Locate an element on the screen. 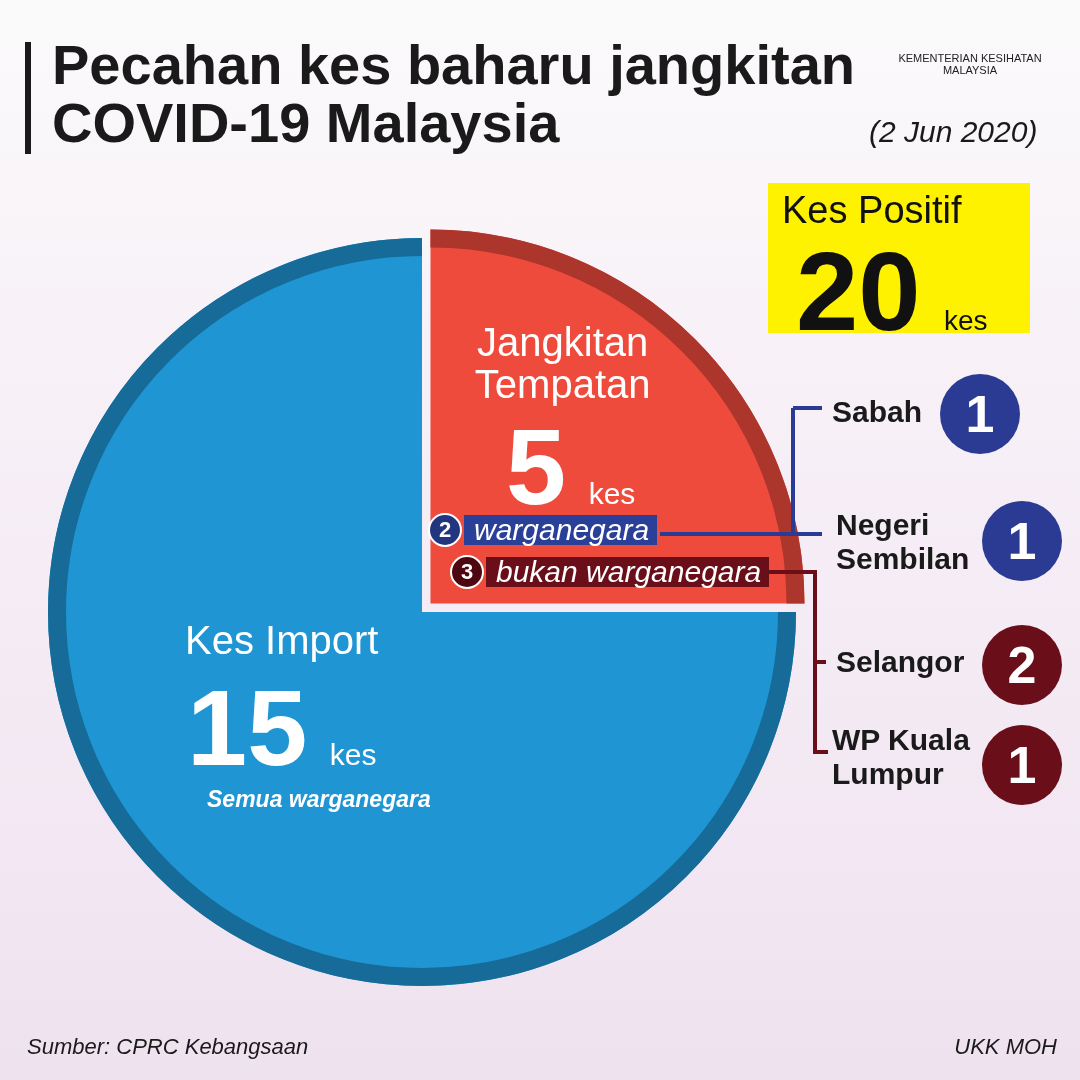  text: Negeri Sembilan is located at coordinates (903, 541).